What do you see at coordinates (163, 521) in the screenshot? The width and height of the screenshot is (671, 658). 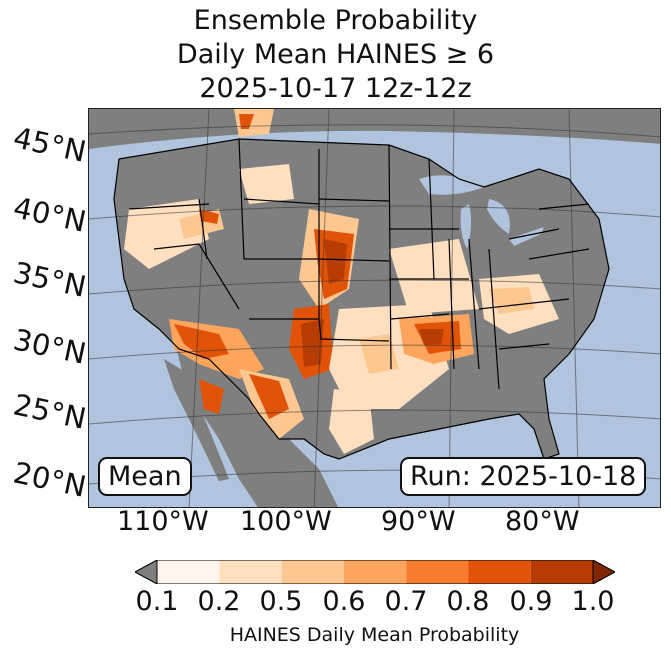 I see `lon-label-110: 110°W` at bounding box center [163, 521].